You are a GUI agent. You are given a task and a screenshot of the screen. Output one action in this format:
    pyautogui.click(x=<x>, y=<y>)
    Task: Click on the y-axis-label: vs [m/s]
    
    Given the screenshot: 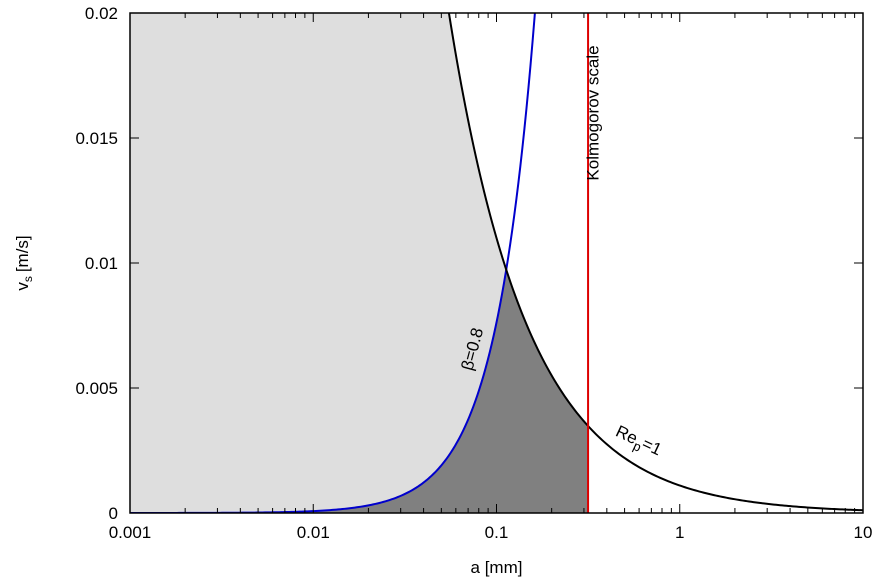 What is the action you would take?
    pyautogui.click(x=24, y=262)
    